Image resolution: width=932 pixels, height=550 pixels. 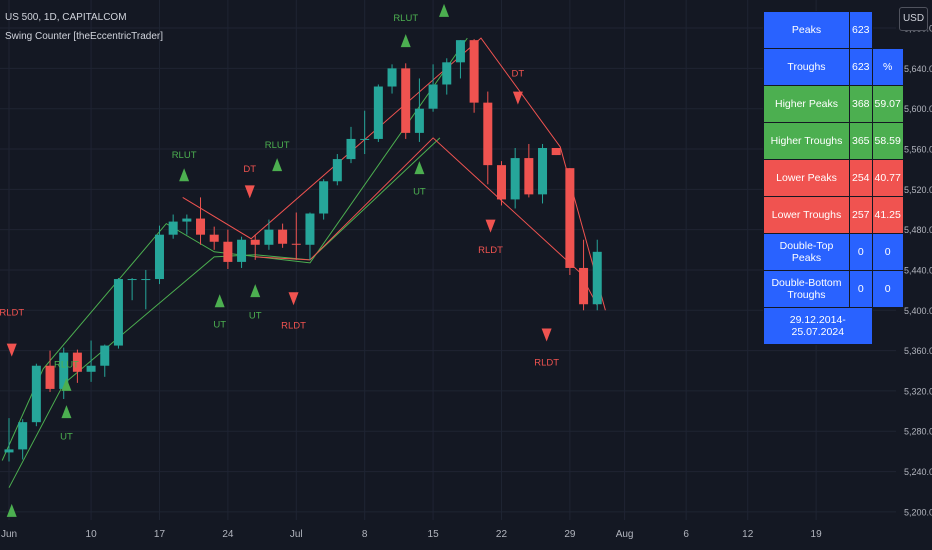 What do you see at coordinates (861, 141) in the screenshot?
I see `stats-count: 365` at bounding box center [861, 141].